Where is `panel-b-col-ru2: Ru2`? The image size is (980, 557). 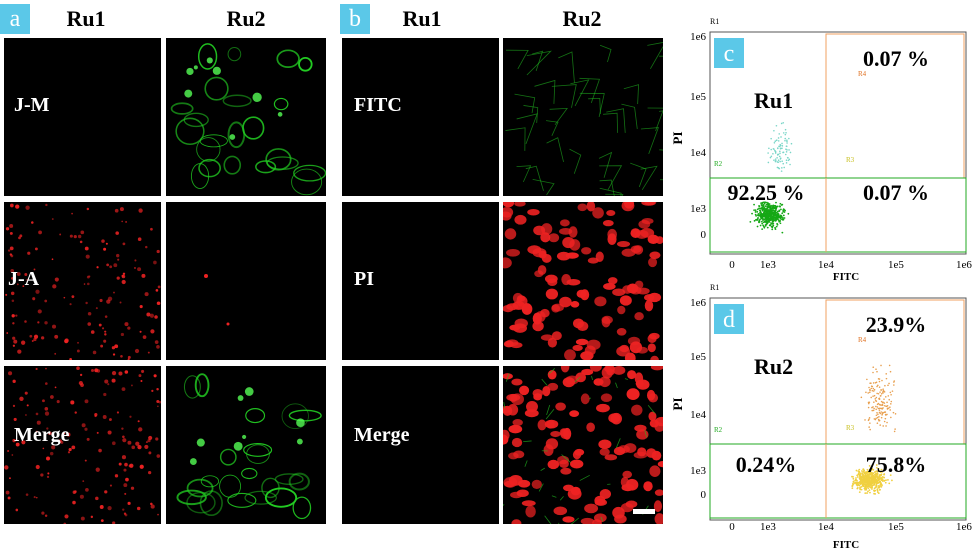
panel-b-col-ru2: Ru2 is located at coordinates (582, 19).